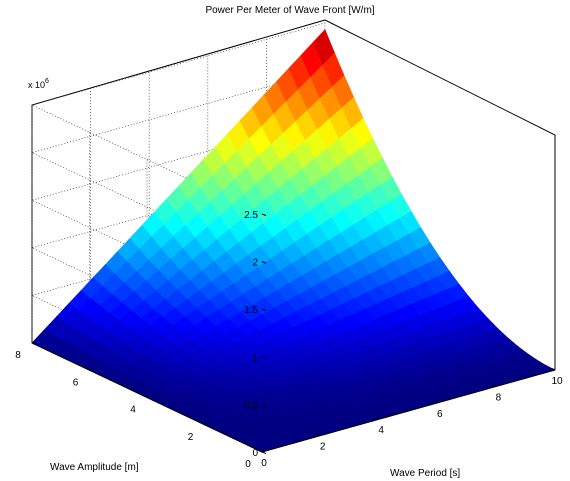  Describe the element at coordinates (94, 467) in the screenshot. I see `y-axis-label: Wave Amplitude [m]` at that location.